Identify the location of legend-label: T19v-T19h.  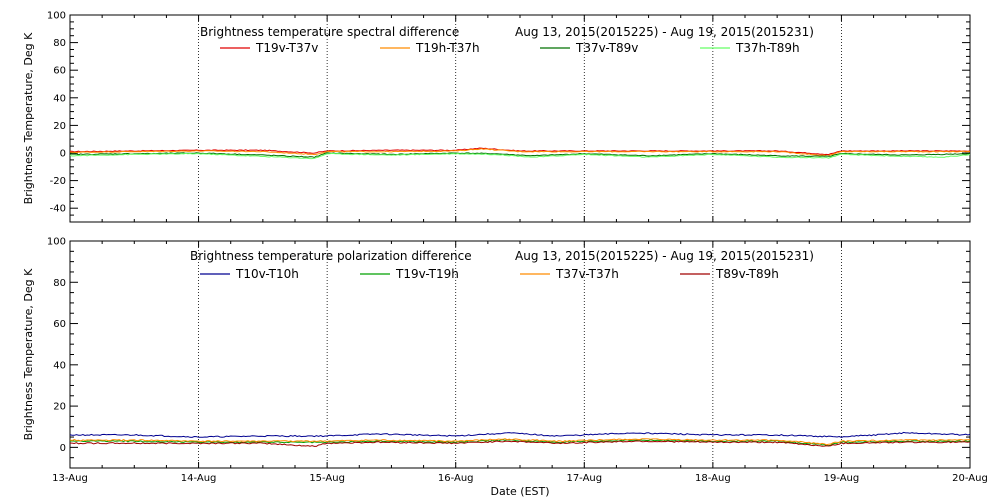
(427, 274).